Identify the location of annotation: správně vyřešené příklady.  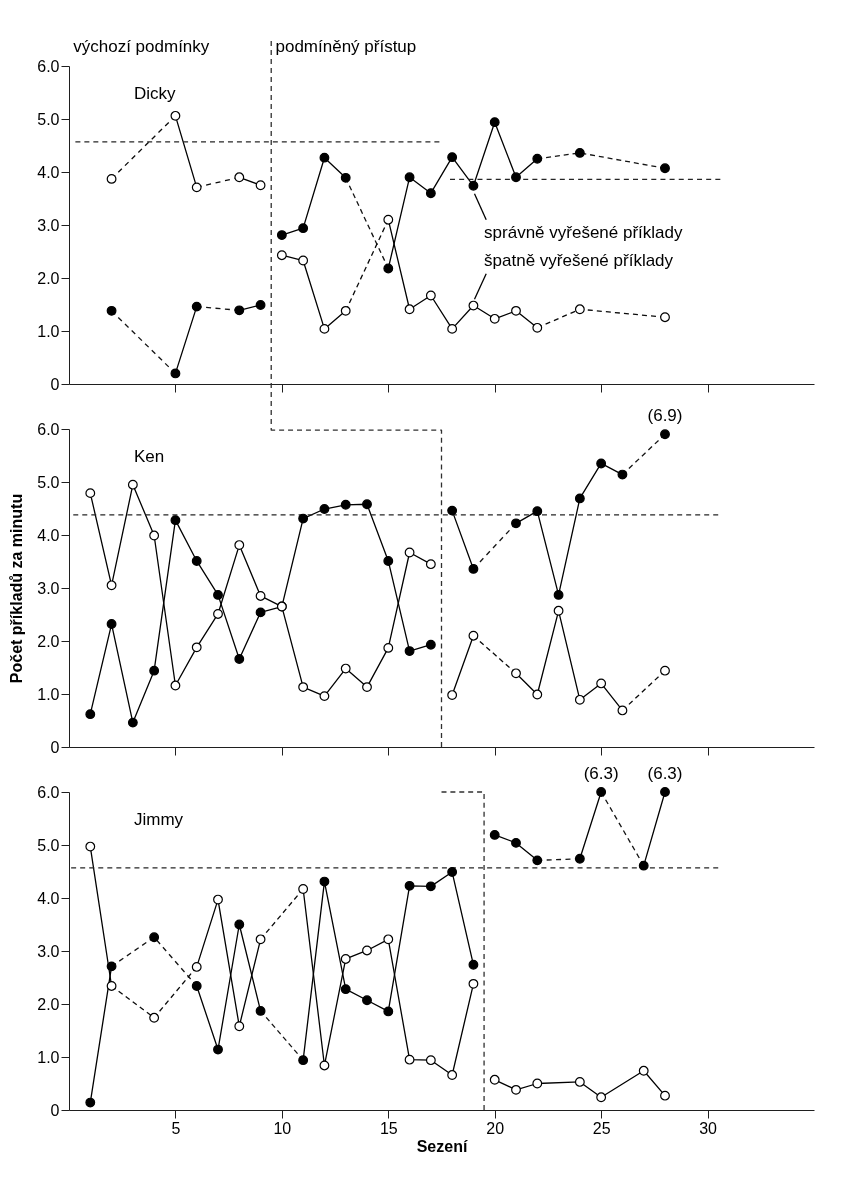
(583, 232).